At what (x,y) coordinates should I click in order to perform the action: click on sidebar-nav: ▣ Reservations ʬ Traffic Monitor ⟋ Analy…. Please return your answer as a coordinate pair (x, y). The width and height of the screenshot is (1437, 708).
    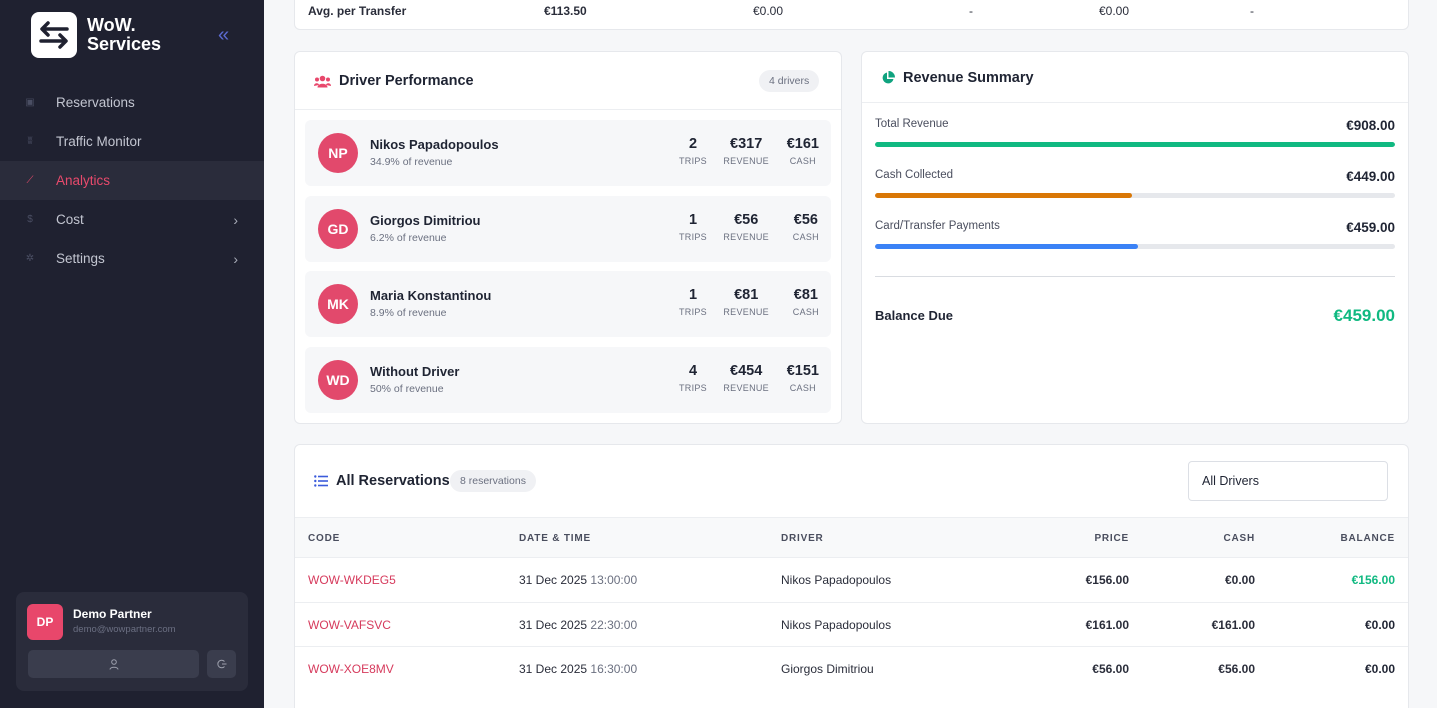
    Looking at the image, I should click on (132, 180).